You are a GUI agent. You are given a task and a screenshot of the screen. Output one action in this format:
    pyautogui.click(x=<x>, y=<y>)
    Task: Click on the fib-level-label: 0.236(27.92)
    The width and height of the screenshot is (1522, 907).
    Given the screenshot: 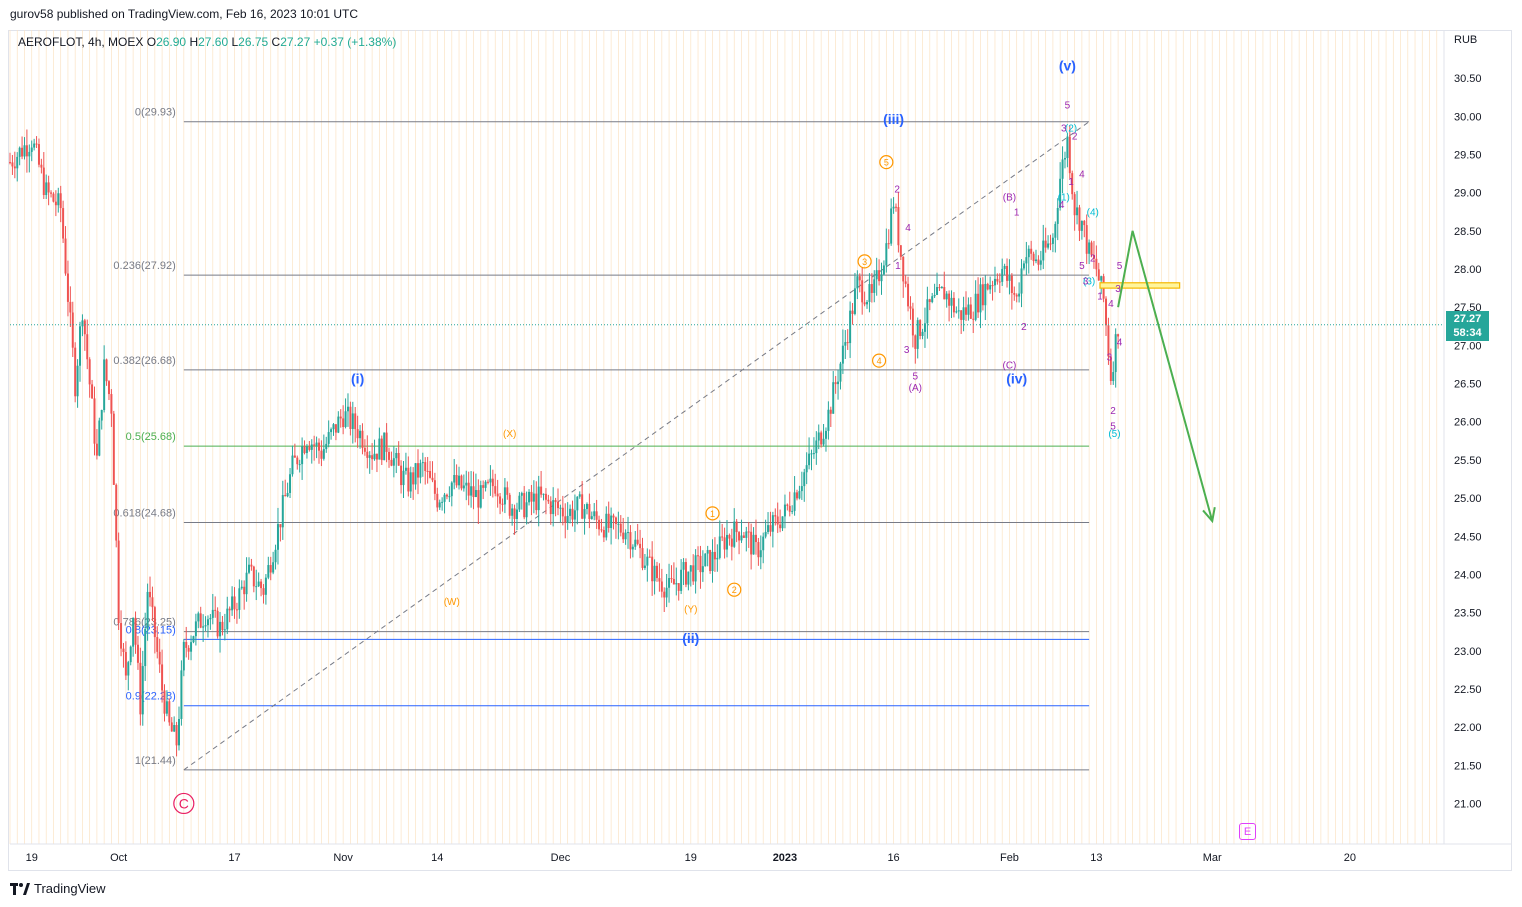 What is the action you would take?
    pyautogui.click(x=144, y=266)
    